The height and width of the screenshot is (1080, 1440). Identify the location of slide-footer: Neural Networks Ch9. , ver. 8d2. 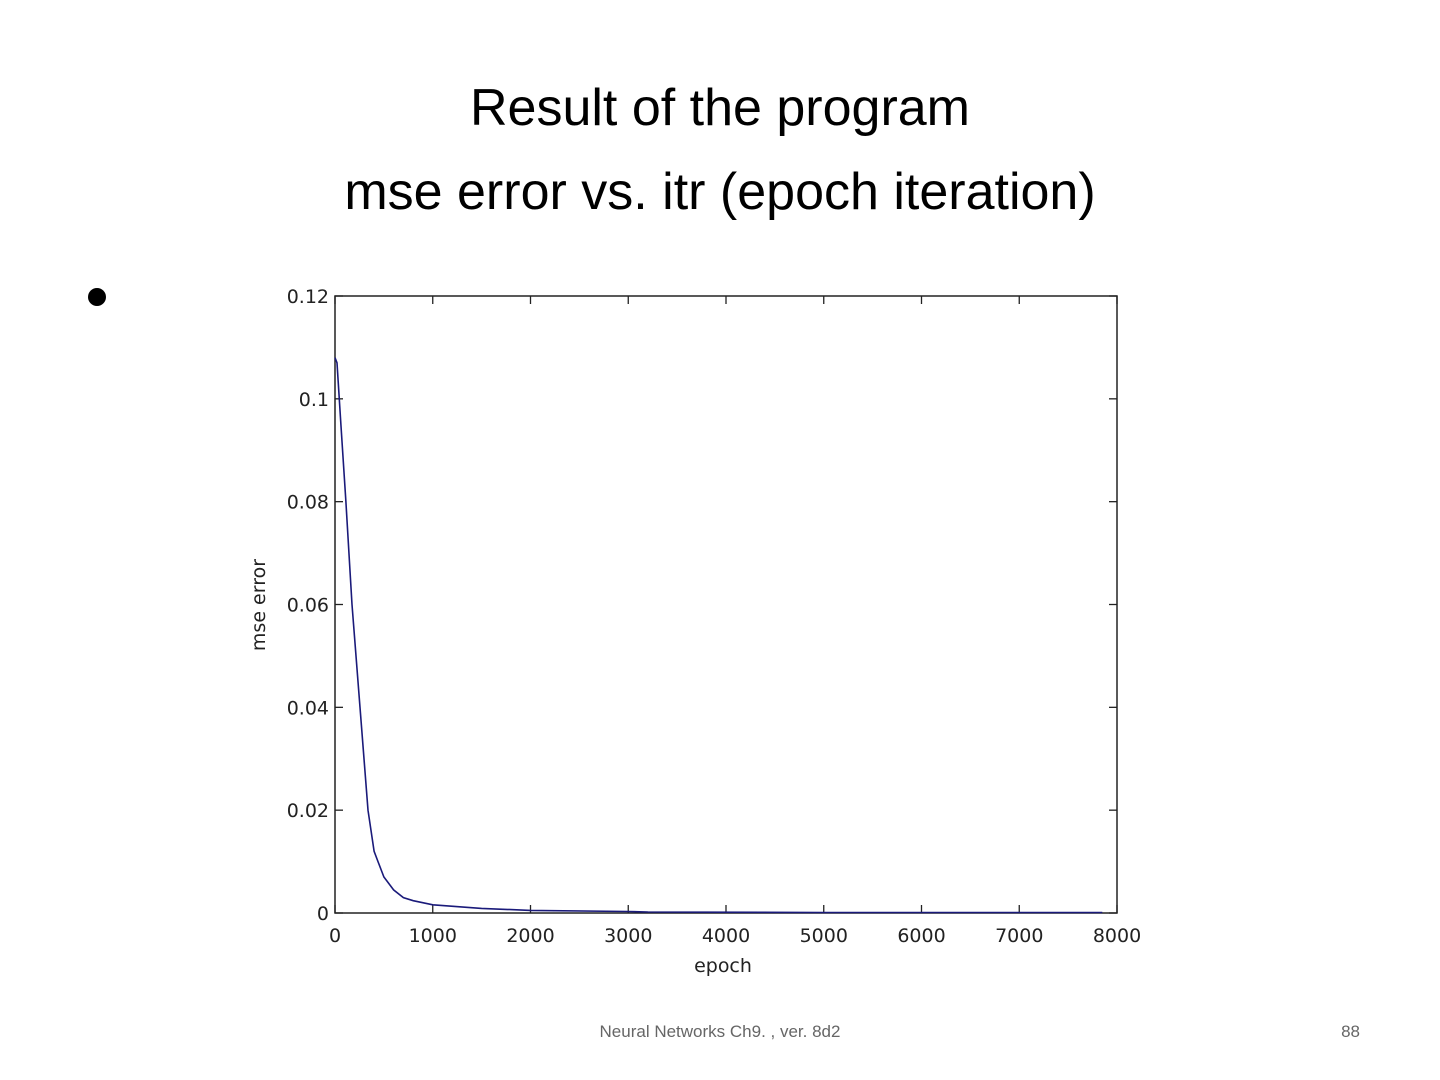
(720, 1031).